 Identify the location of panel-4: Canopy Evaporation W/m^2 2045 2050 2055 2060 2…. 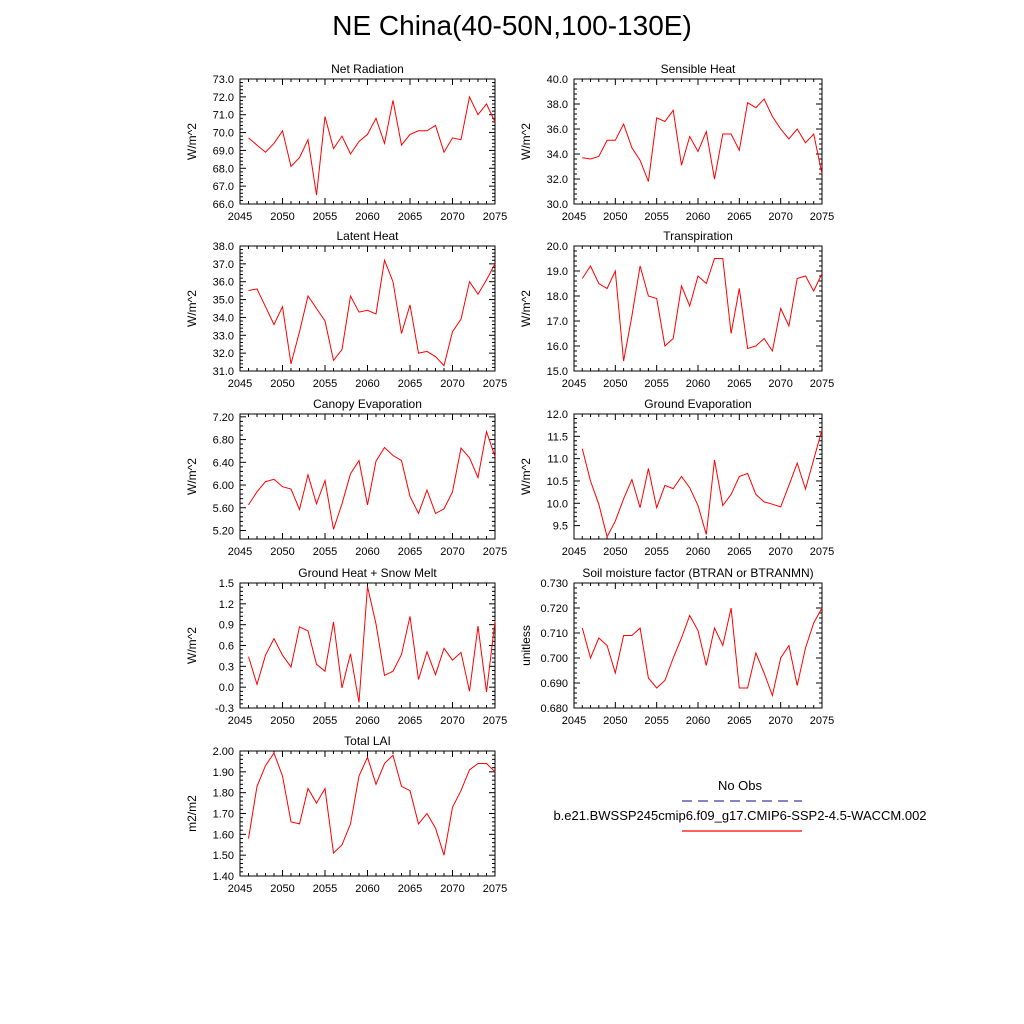
(346, 477).